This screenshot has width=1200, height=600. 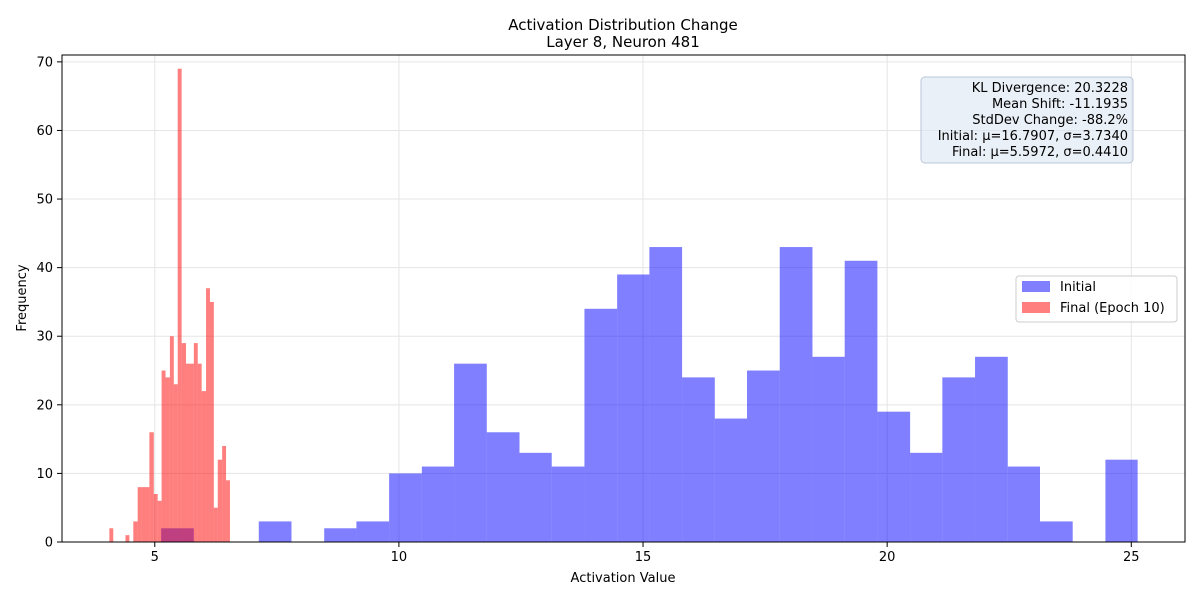 I want to click on legend-swatch-final, so click(x=1036, y=307).